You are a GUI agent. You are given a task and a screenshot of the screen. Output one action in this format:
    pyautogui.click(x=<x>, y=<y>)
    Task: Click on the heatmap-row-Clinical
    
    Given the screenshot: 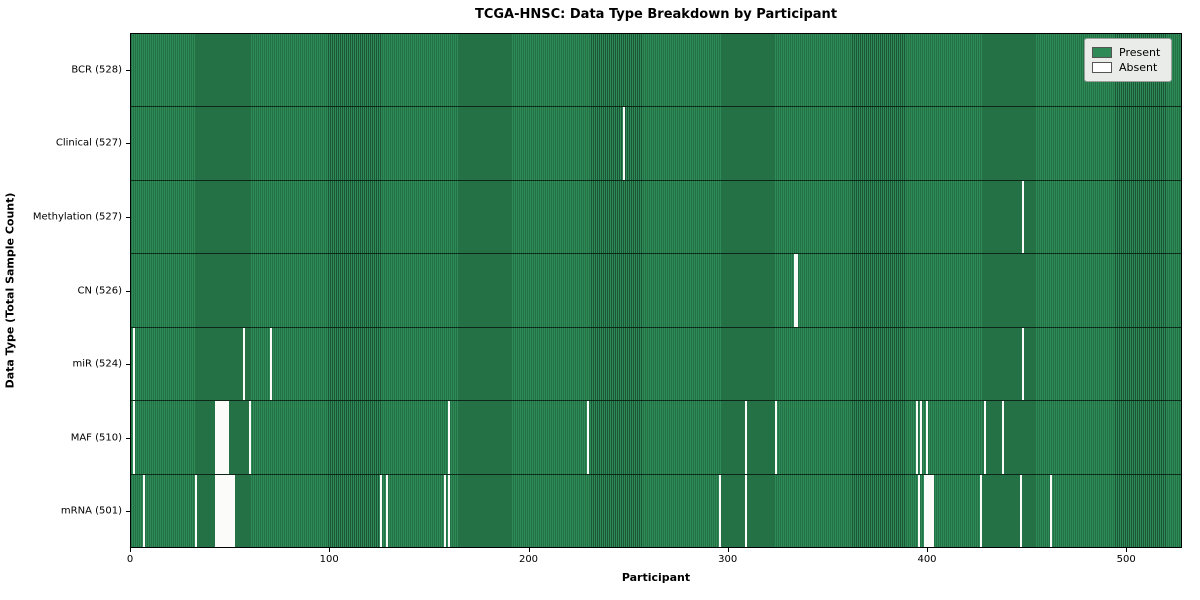 What is the action you would take?
    pyautogui.click(x=656, y=144)
    